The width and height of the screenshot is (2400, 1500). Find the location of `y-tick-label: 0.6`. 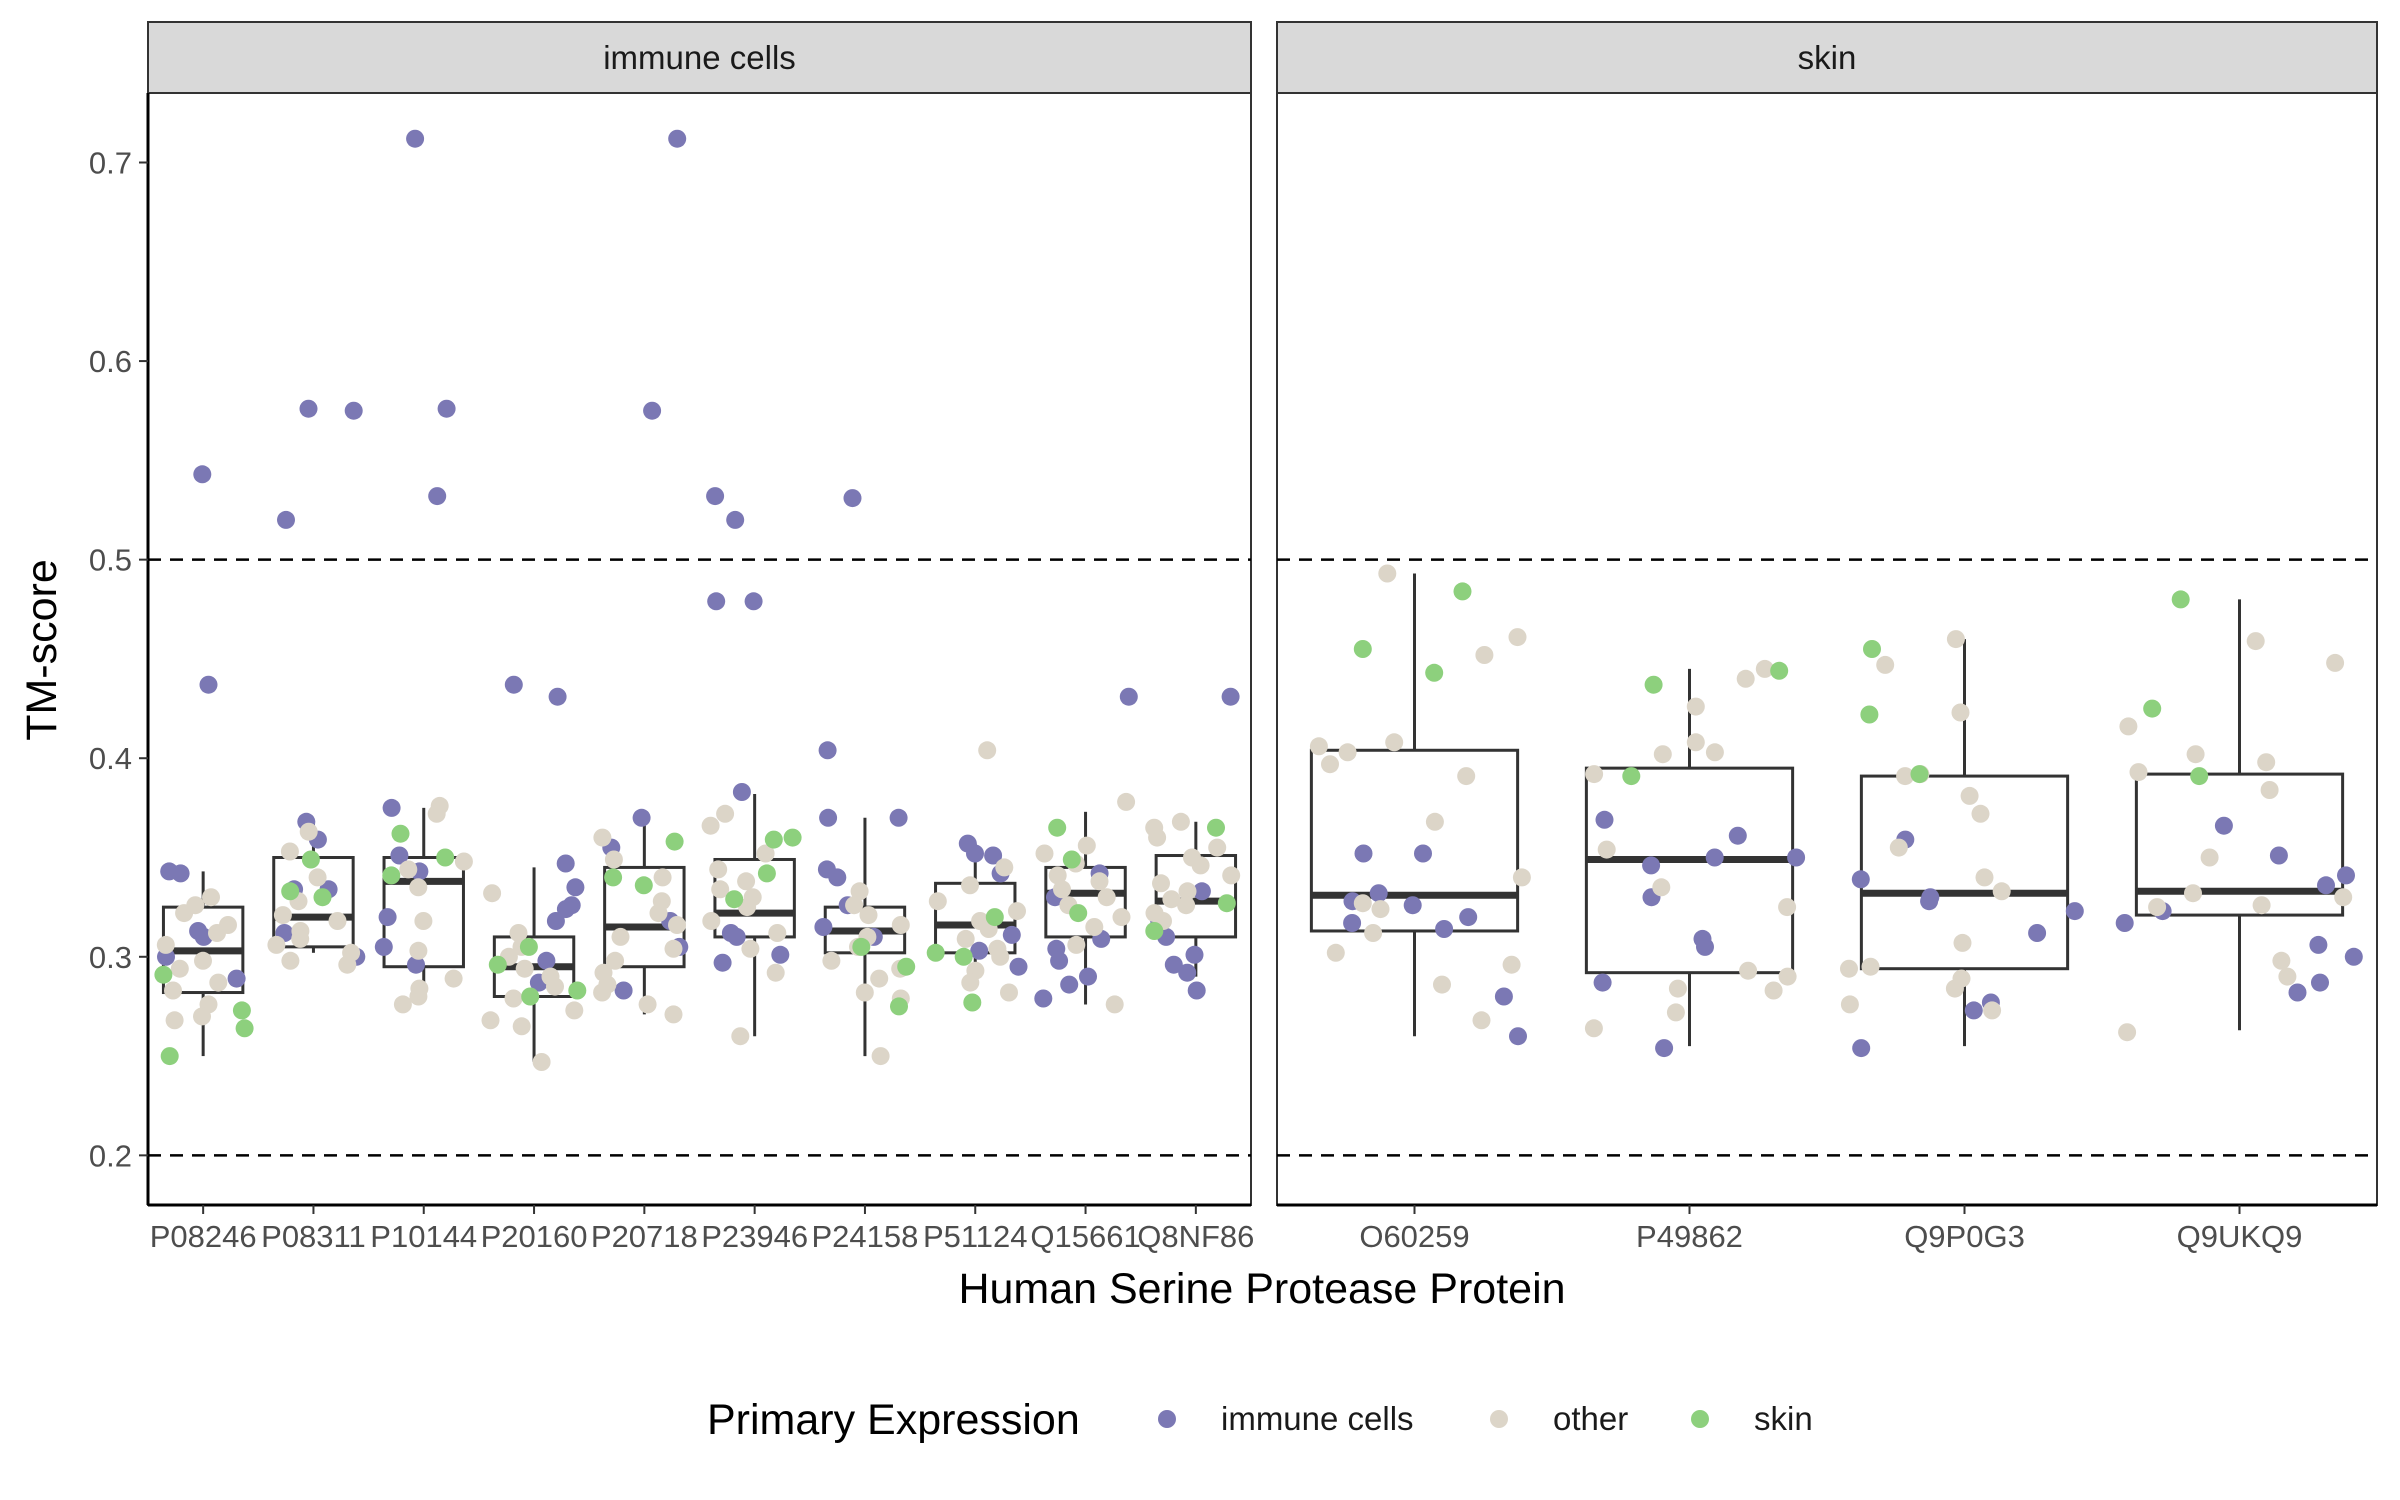

y-tick-label: 0.6 is located at coordinates (110, 361).